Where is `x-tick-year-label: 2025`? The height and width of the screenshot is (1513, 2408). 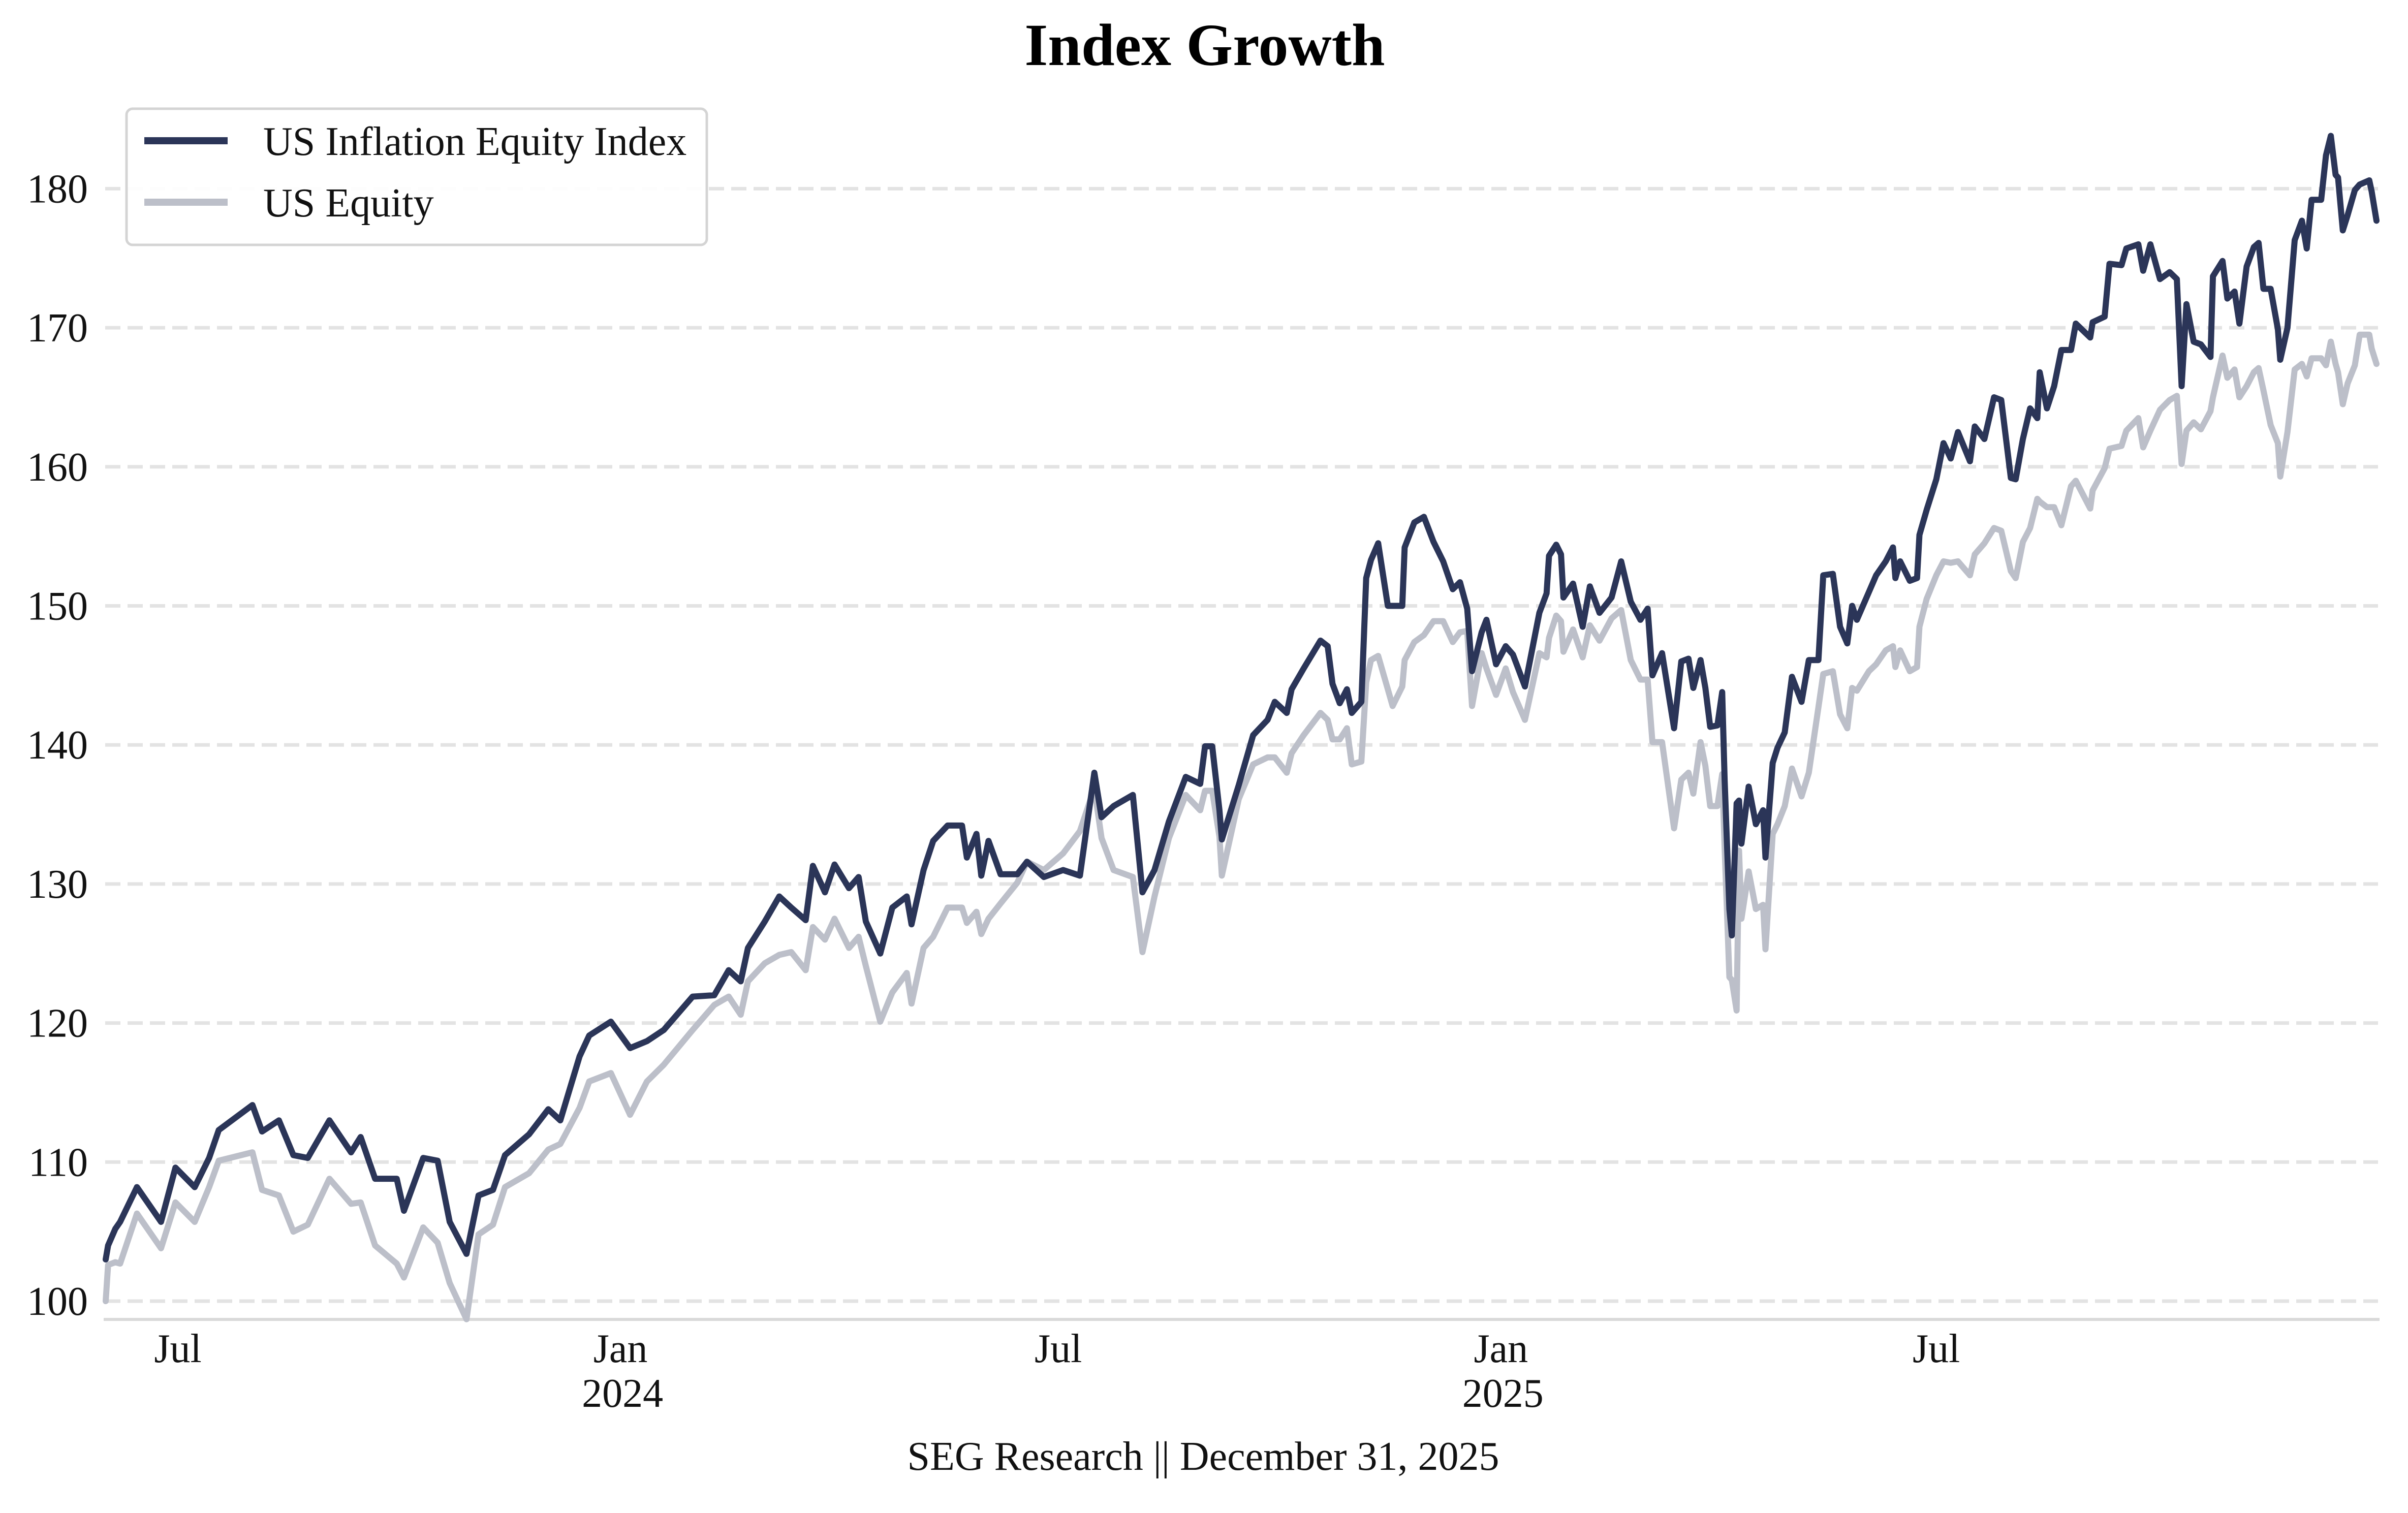
x-tick-year-label: 2025 is located at coordinates (1503, 1393).